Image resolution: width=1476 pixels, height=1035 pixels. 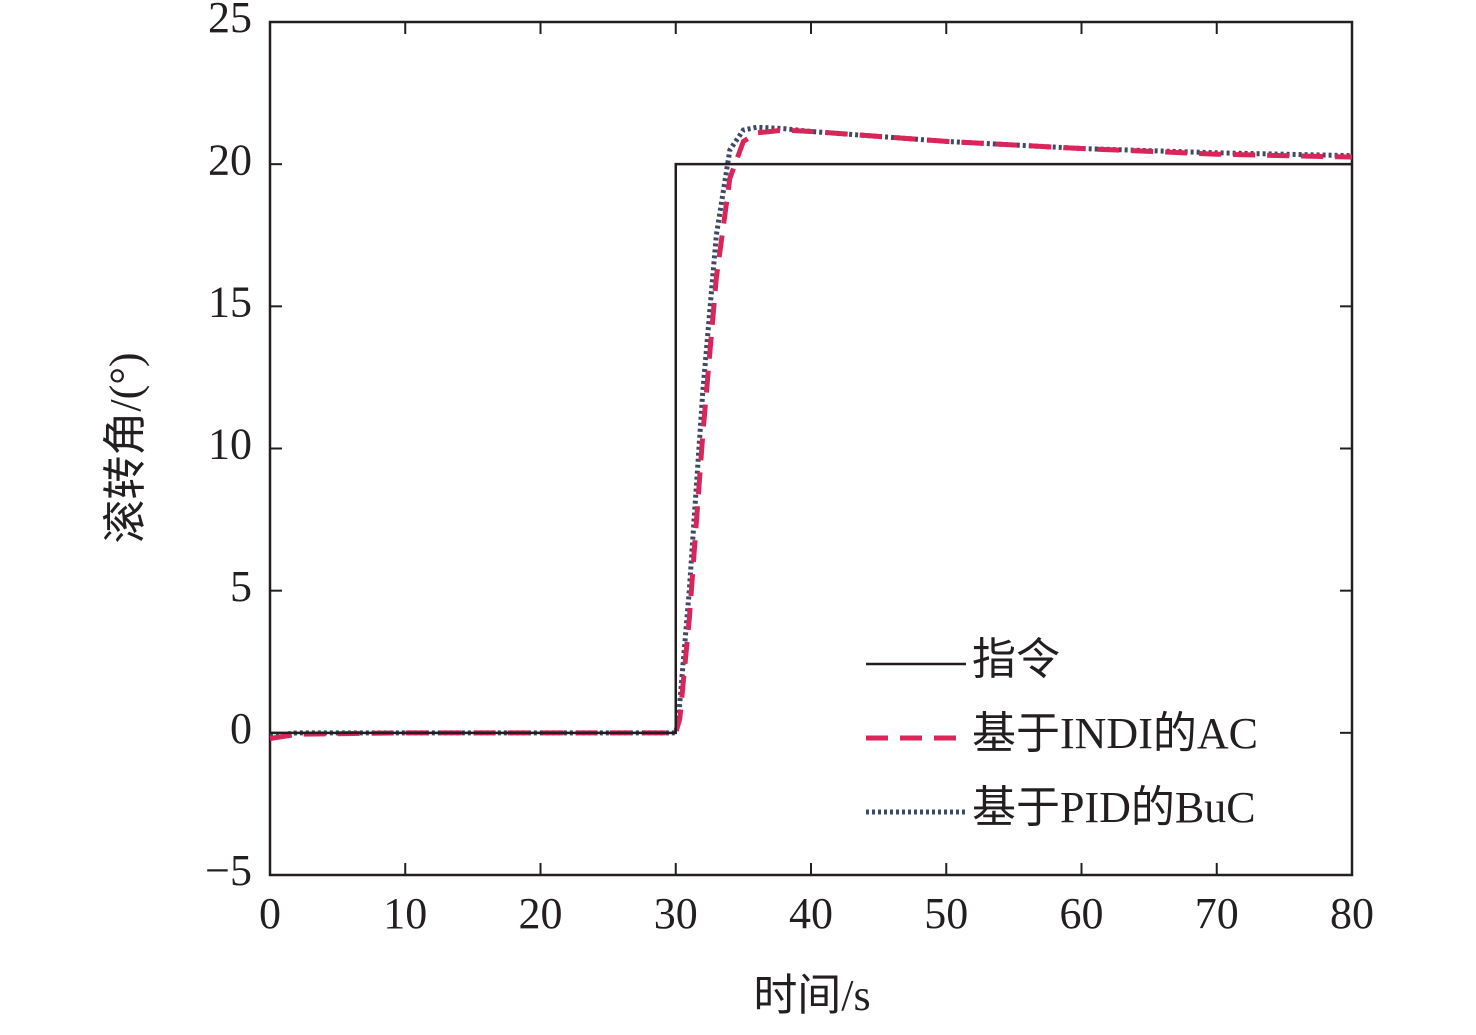 What do you see at coordinates (1114, 807) in the screenshot?
I see `legend-label: 基于PID的BuC` at bounding box center [1114, 807].